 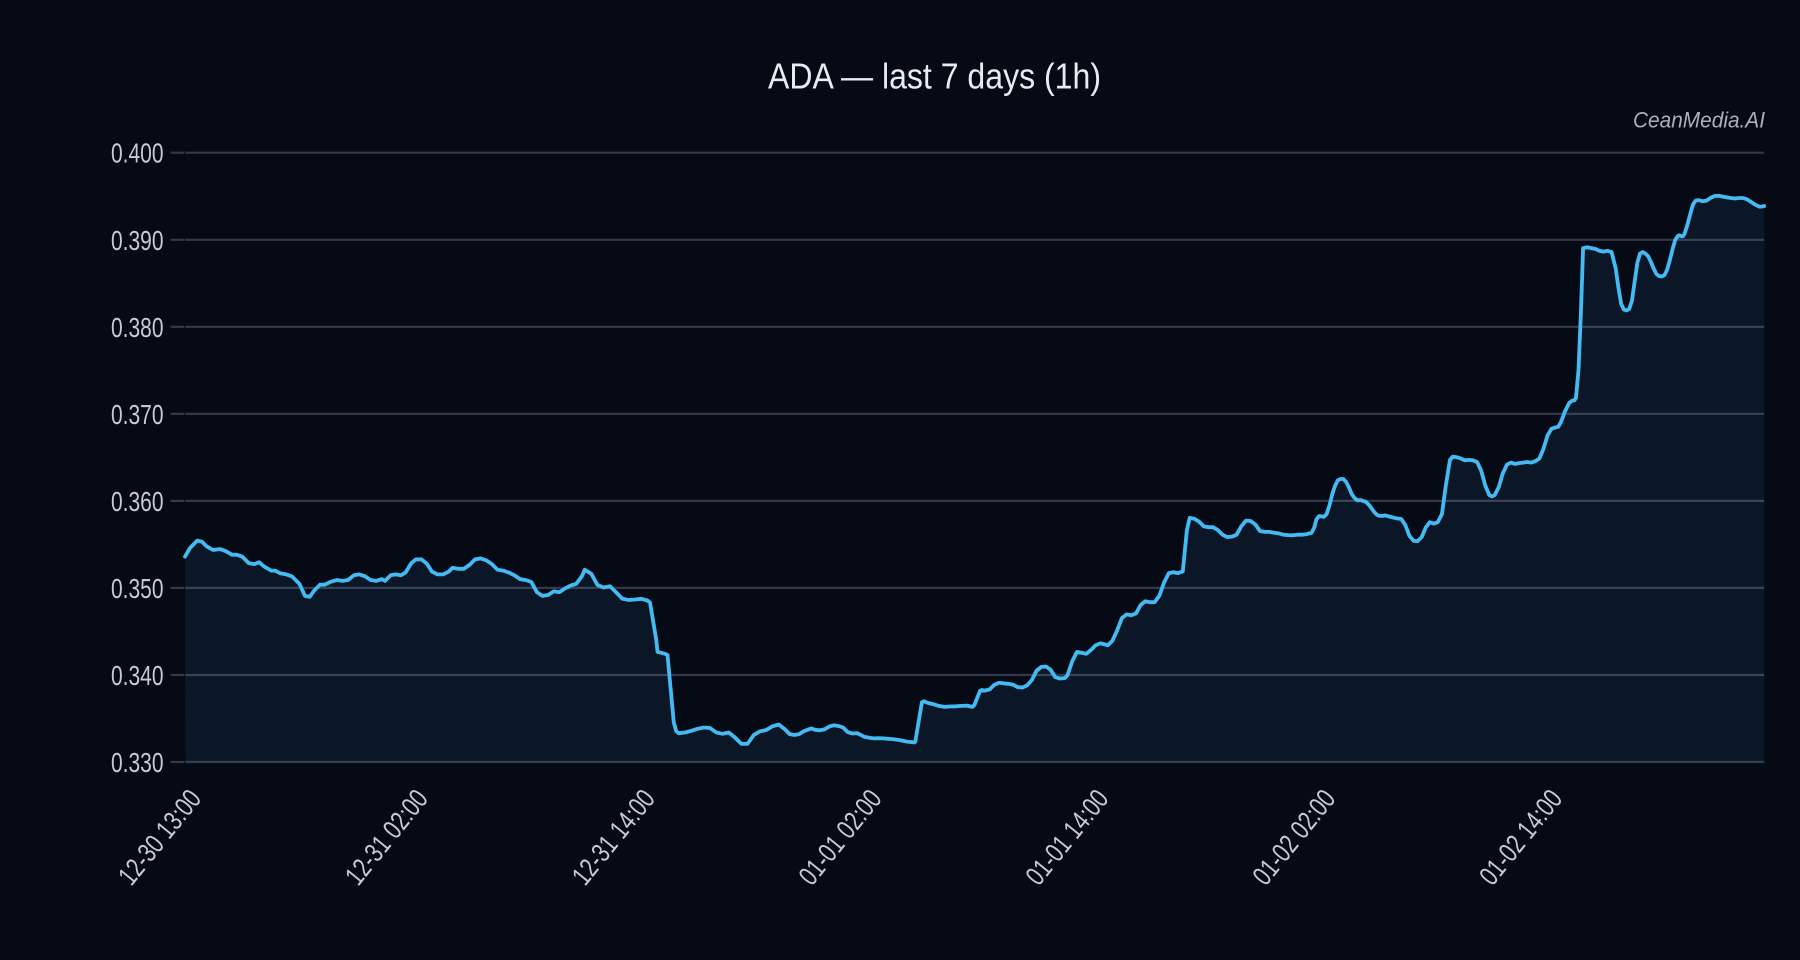 What do you see at coordinates (137, 414) in the screenshot?
I see `svg-text: 0.370` at bounding box center [137, 414].